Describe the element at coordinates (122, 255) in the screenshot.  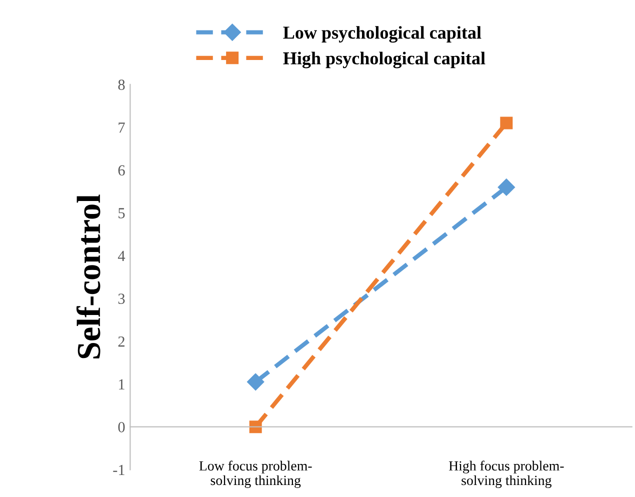
I see `y-tick-label: 4` at that location.